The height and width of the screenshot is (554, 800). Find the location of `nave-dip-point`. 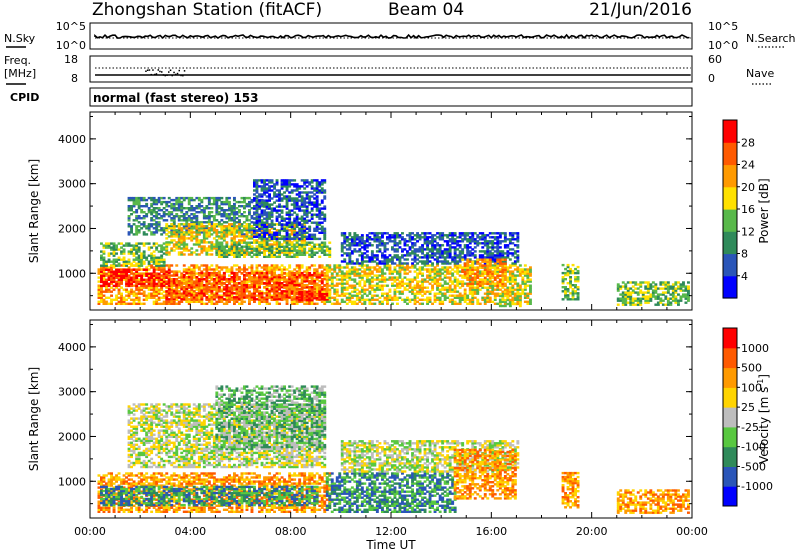

nave-dip-point is located at coordinates (184, 71).